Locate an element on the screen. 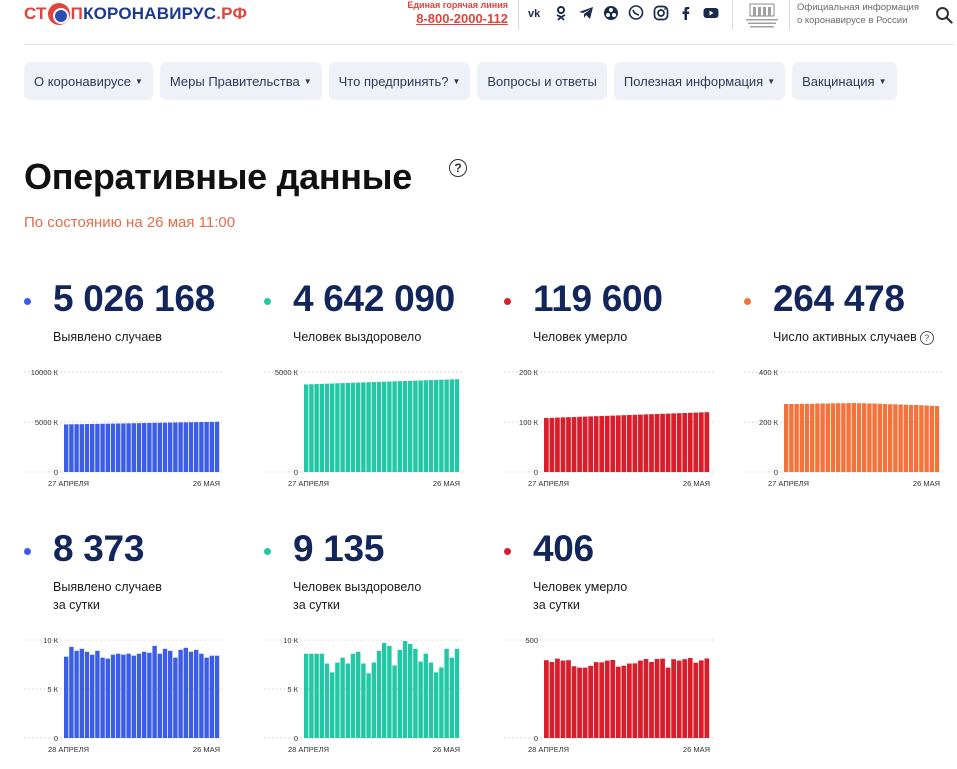 The height and width of the screenshot is (769, 957). y-tick-label: 200 К is located at coordinates (769, 422).